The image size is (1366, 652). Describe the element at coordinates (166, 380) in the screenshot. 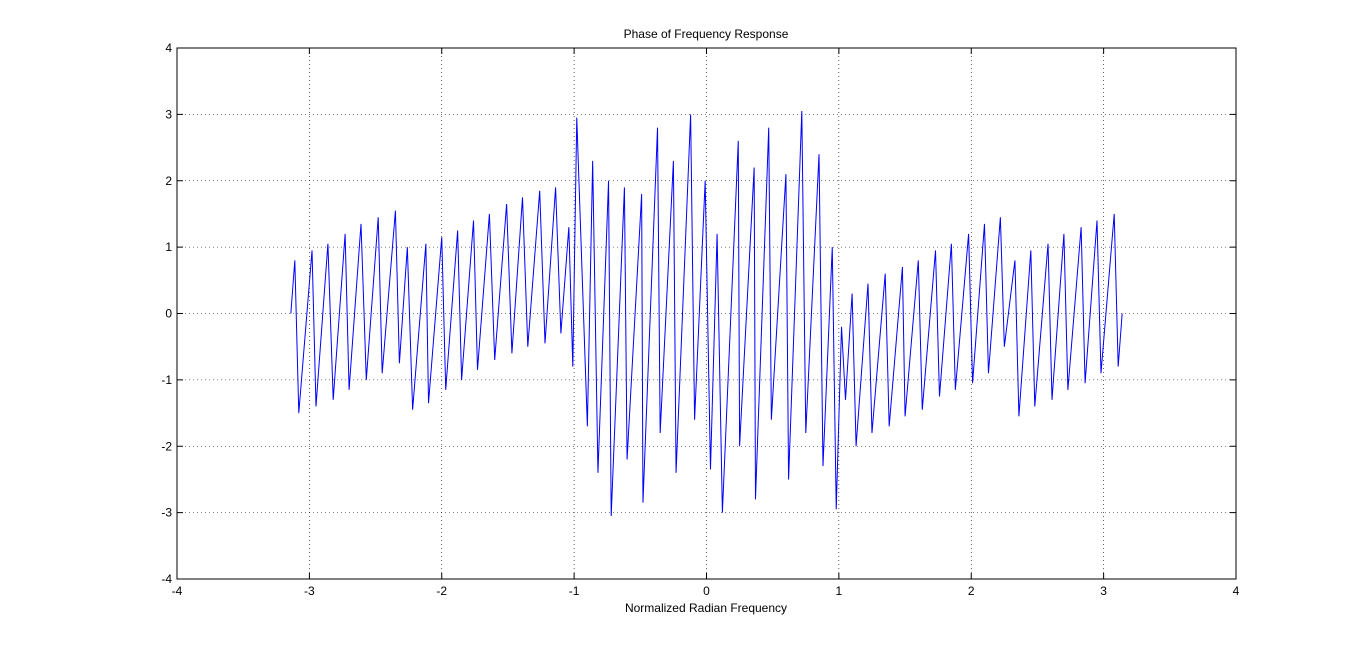

I see `y-tick-label: -1` at that location.